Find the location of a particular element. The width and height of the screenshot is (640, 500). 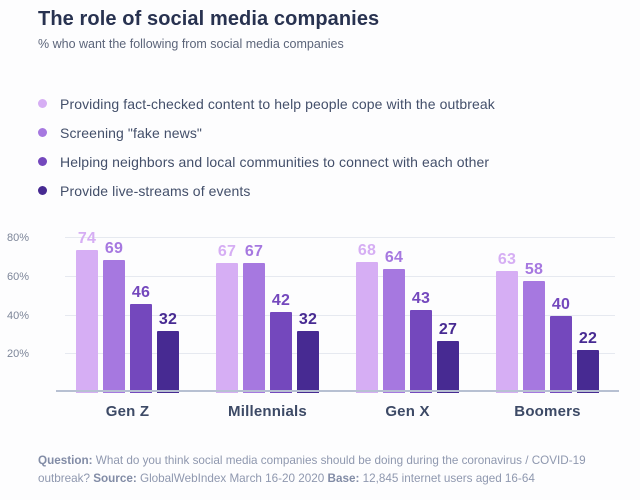

bar-slot: 64 is located at coordinates (394, 306).